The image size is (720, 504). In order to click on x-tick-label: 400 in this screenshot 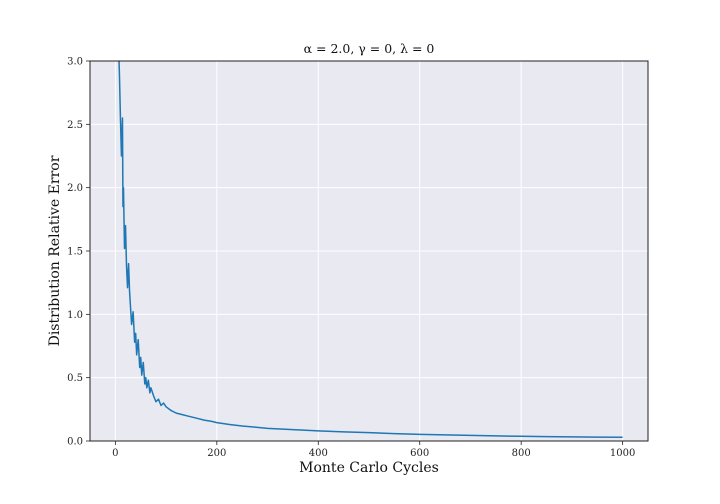, I will do `click(318, 453)`.